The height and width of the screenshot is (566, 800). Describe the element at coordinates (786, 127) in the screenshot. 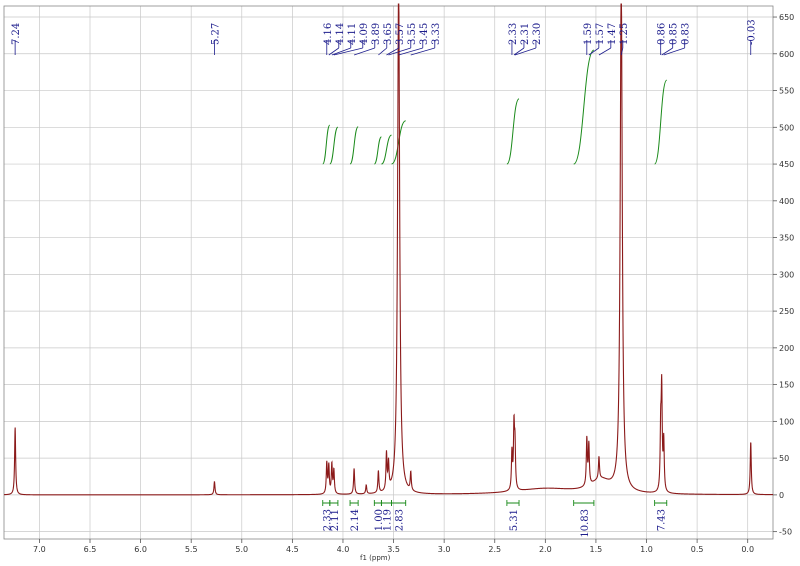

I see `y-tick-label: 500` at that location.